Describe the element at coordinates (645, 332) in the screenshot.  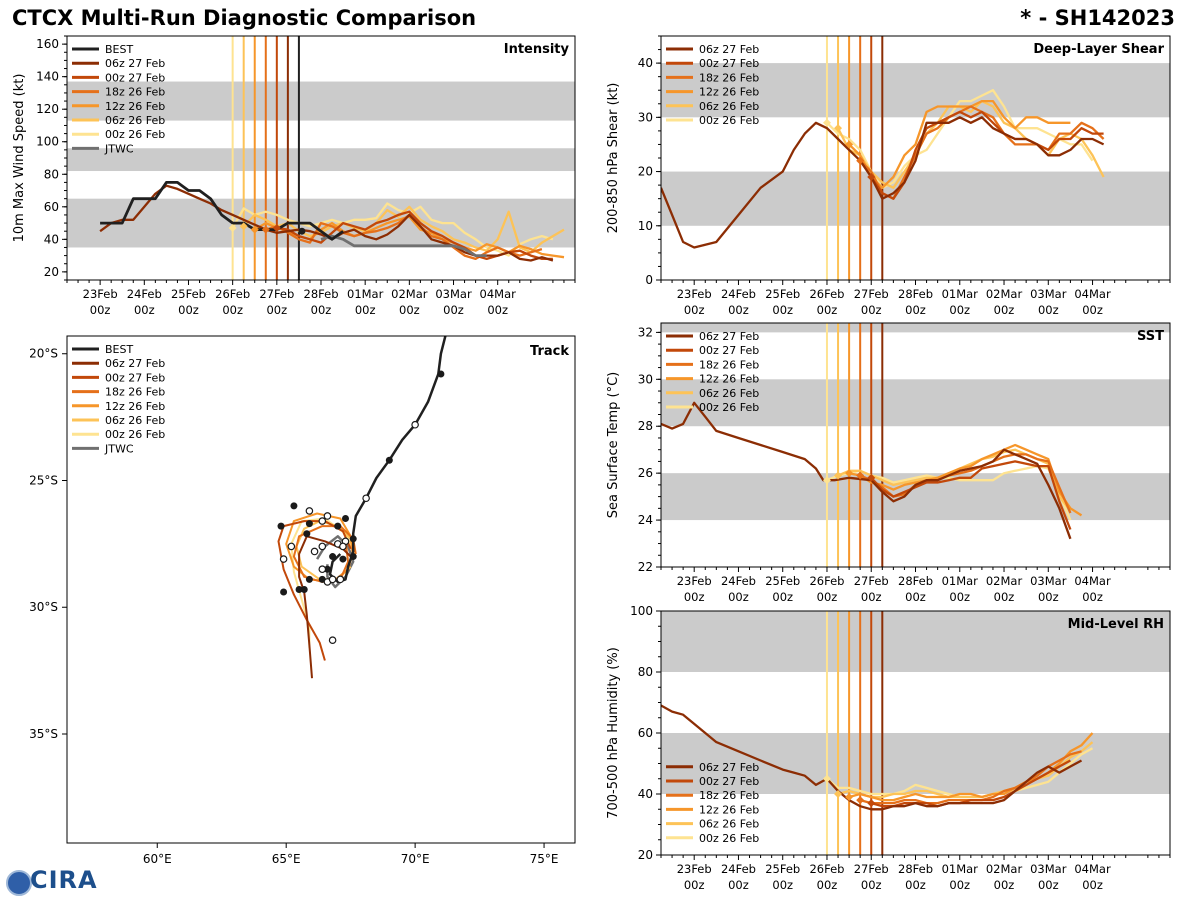
I see `y-tick-label: 32` at that location.